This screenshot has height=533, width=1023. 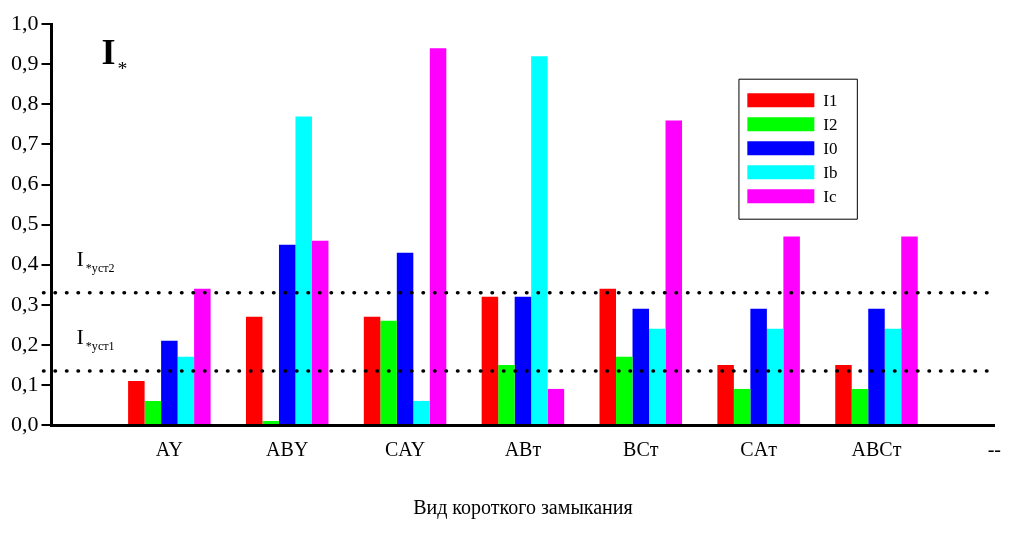 What do you see at coordinates (830, 124) in the screenshot?
I see `legend-label: I2` at bounding box center [830, 124].